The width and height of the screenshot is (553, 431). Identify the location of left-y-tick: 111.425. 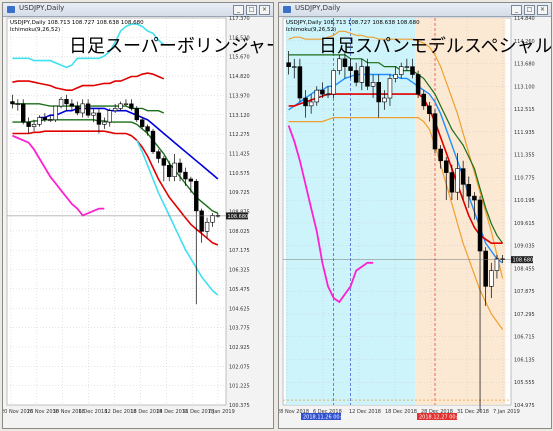
(239, 154).